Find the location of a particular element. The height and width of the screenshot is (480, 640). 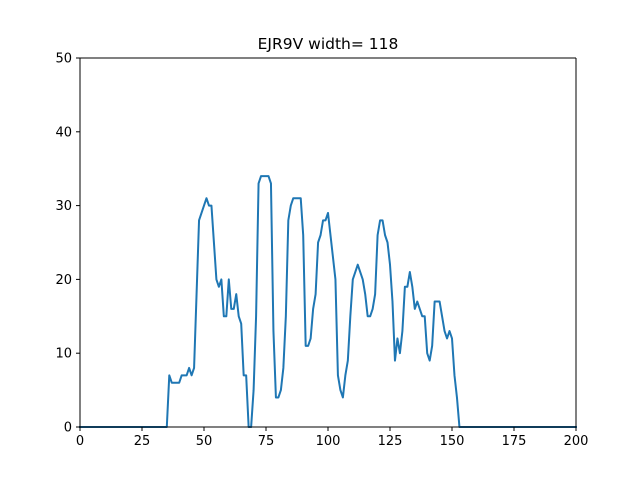

x-tick-label: 200 is located at coordinates (576, 441).